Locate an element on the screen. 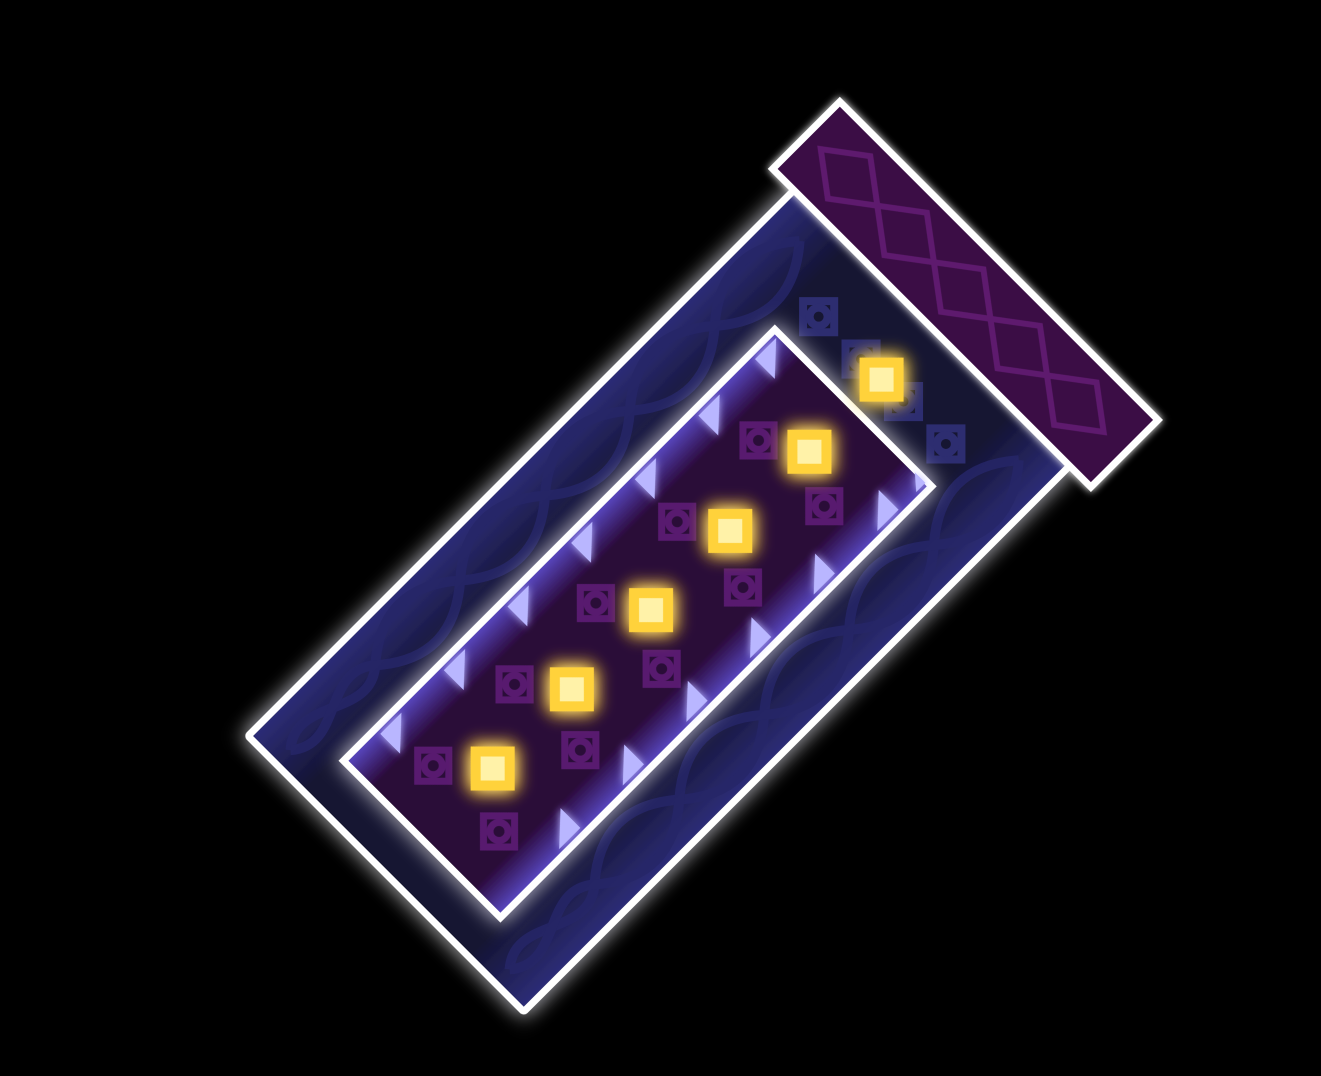 The height and width of the screenshot is (1076, 1321). ring-pattern is located at coordinates (629, 636).